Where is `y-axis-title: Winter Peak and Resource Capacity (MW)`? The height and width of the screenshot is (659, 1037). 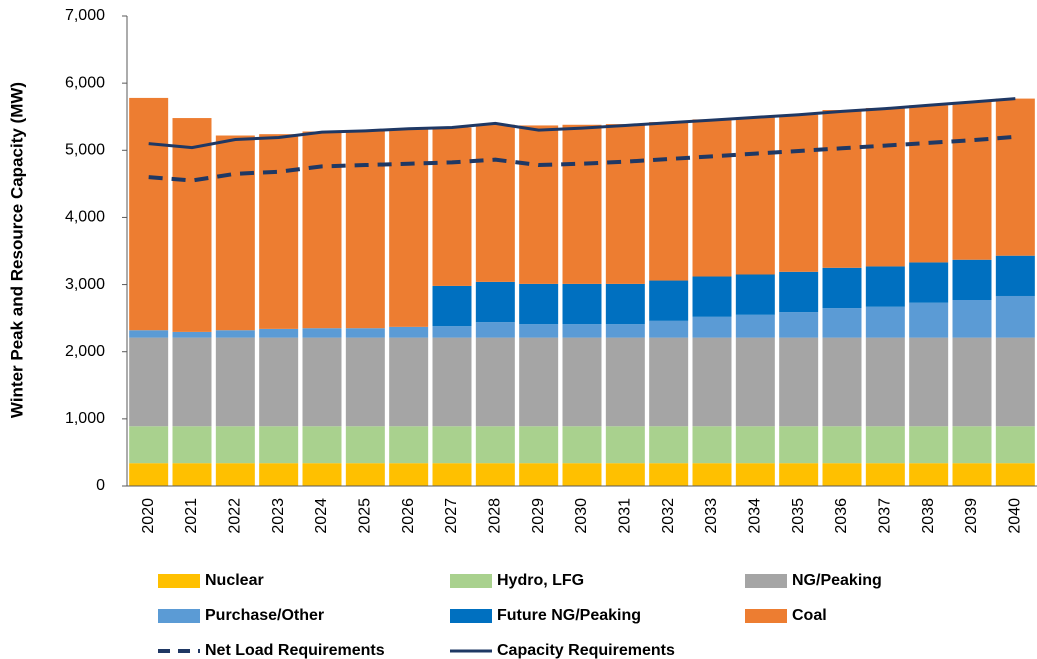 y-axis-title: Winter Peak and Resource Capacity (MW) is located at coordinates (16, 250).